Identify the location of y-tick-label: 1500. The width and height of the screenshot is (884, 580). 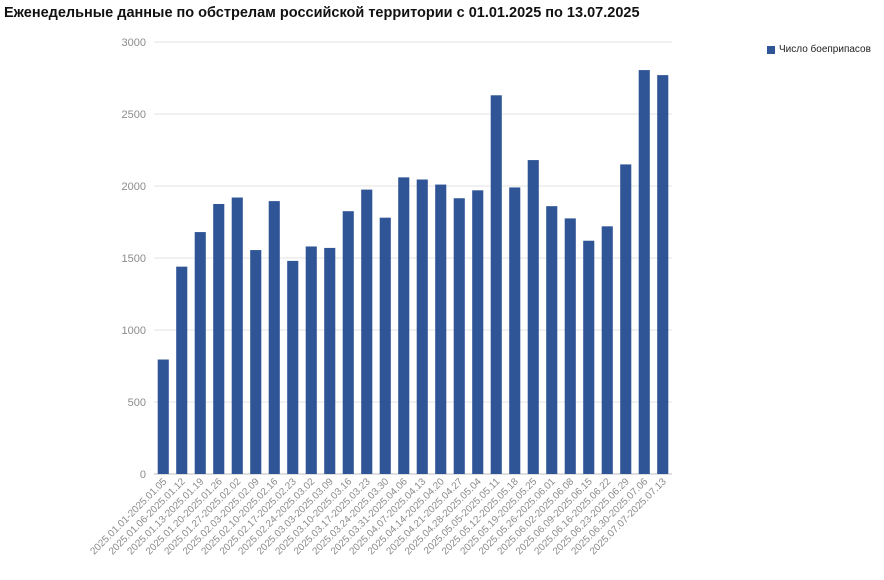
(134, 259).